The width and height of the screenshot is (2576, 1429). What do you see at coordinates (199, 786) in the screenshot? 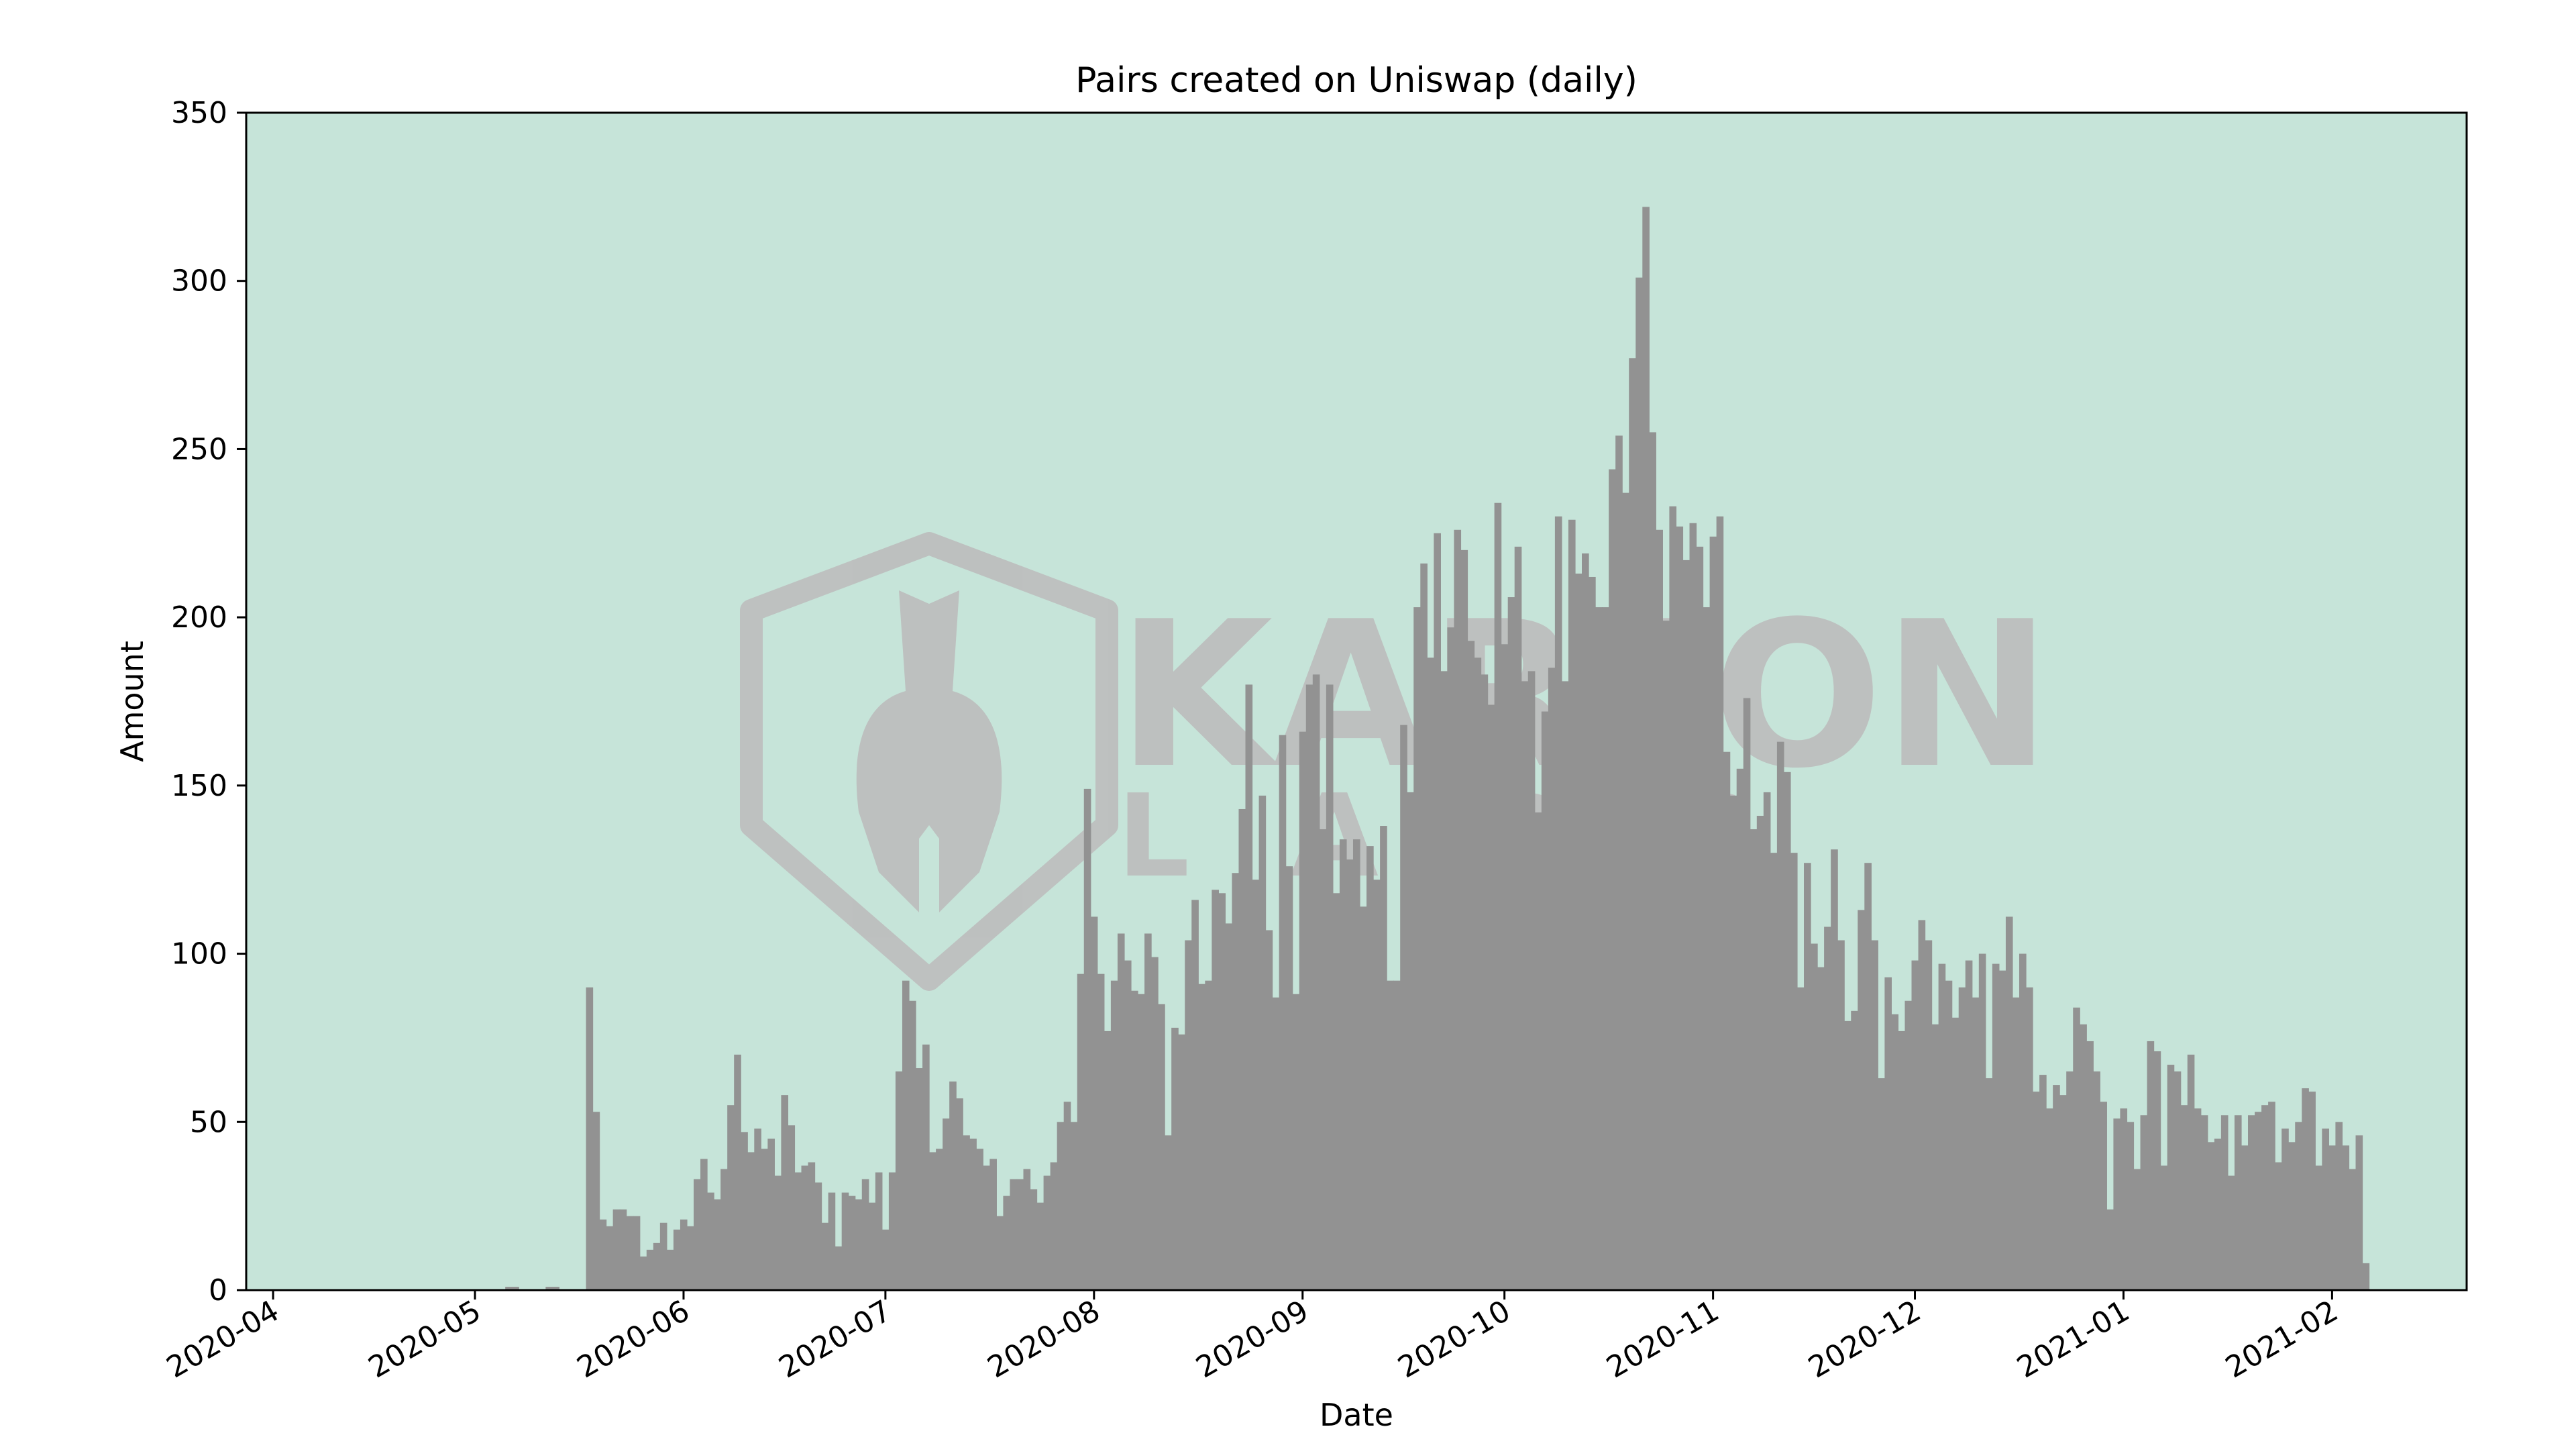
I see `y-tick-label: 150` at bounding box center [199, 786].